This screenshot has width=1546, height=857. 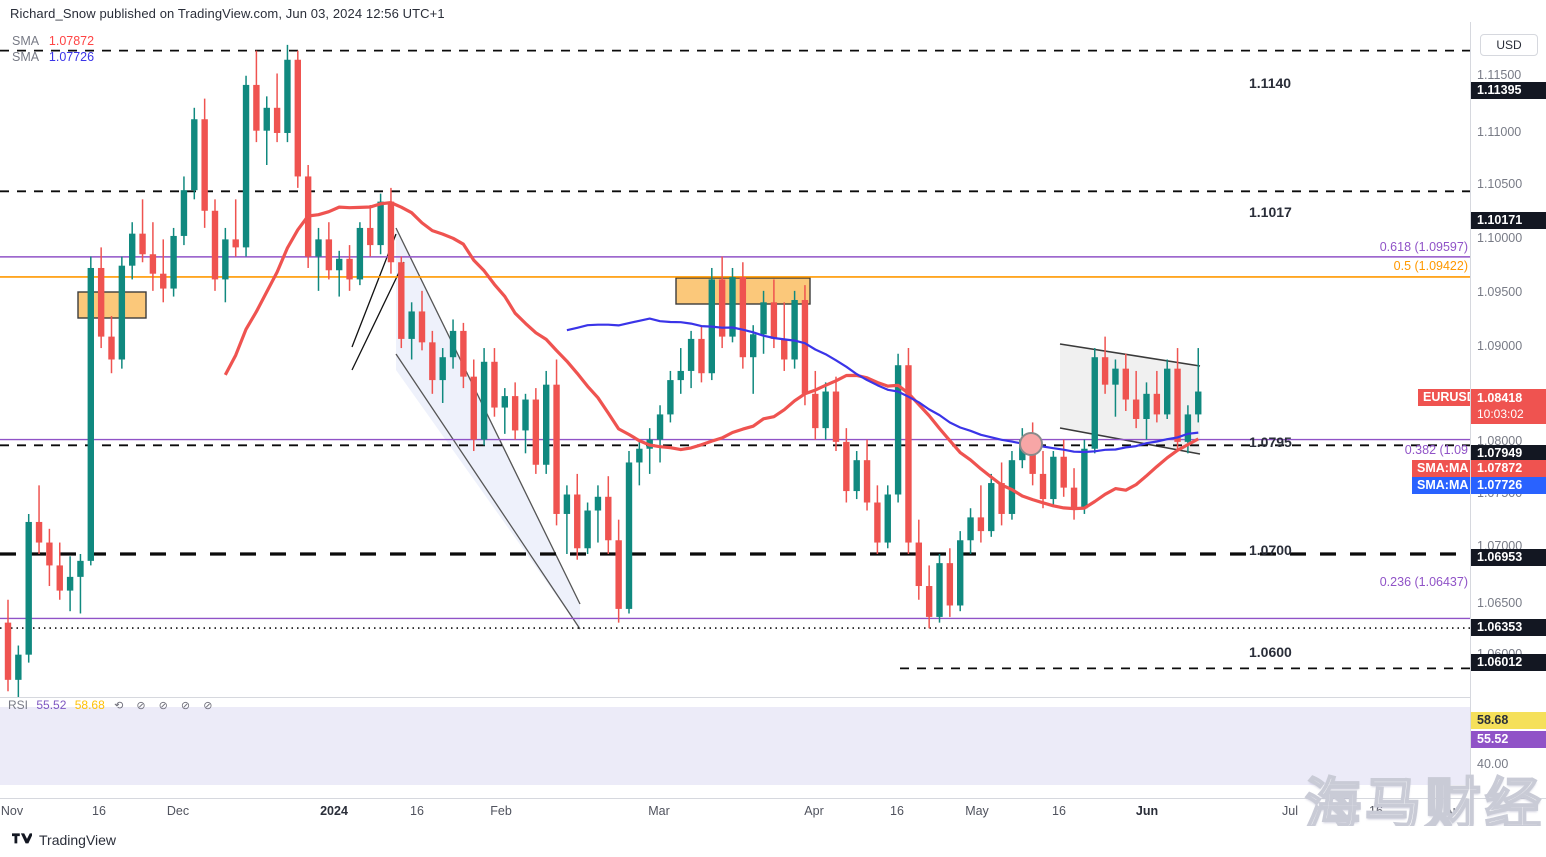 What do you see at coordinates (1508, 406) in the screenshot?
I see `quote-price-pill: 1.08418 10:03:02` at bounding box center [1508, 406].